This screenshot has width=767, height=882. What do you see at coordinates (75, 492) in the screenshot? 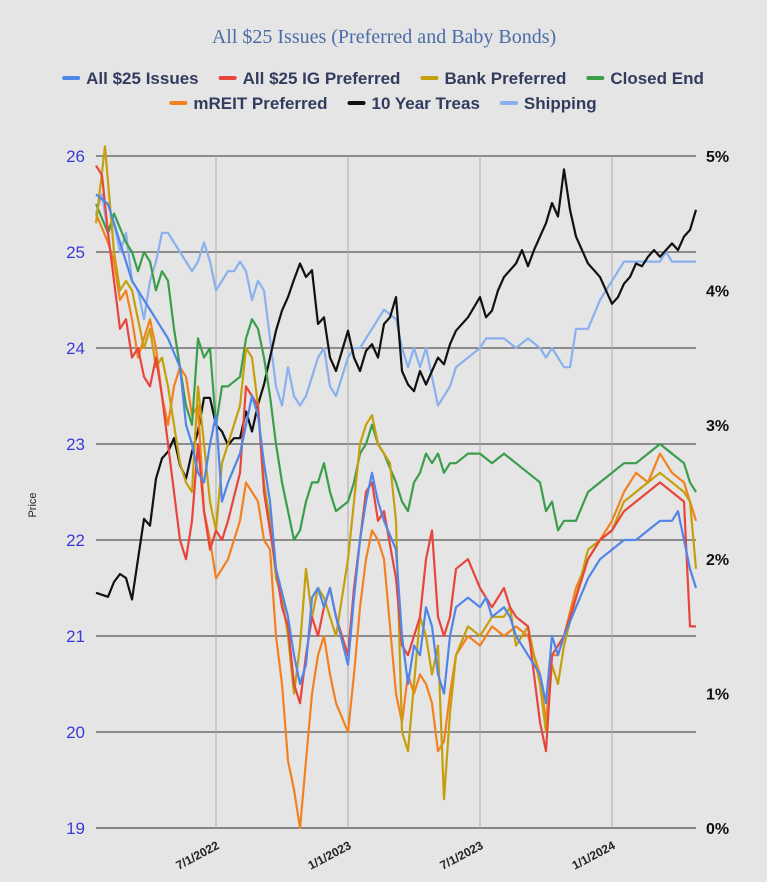
I see `y-axis-left: 19 20 21 22 23 24 25 26` at bounding box center [75, 492].